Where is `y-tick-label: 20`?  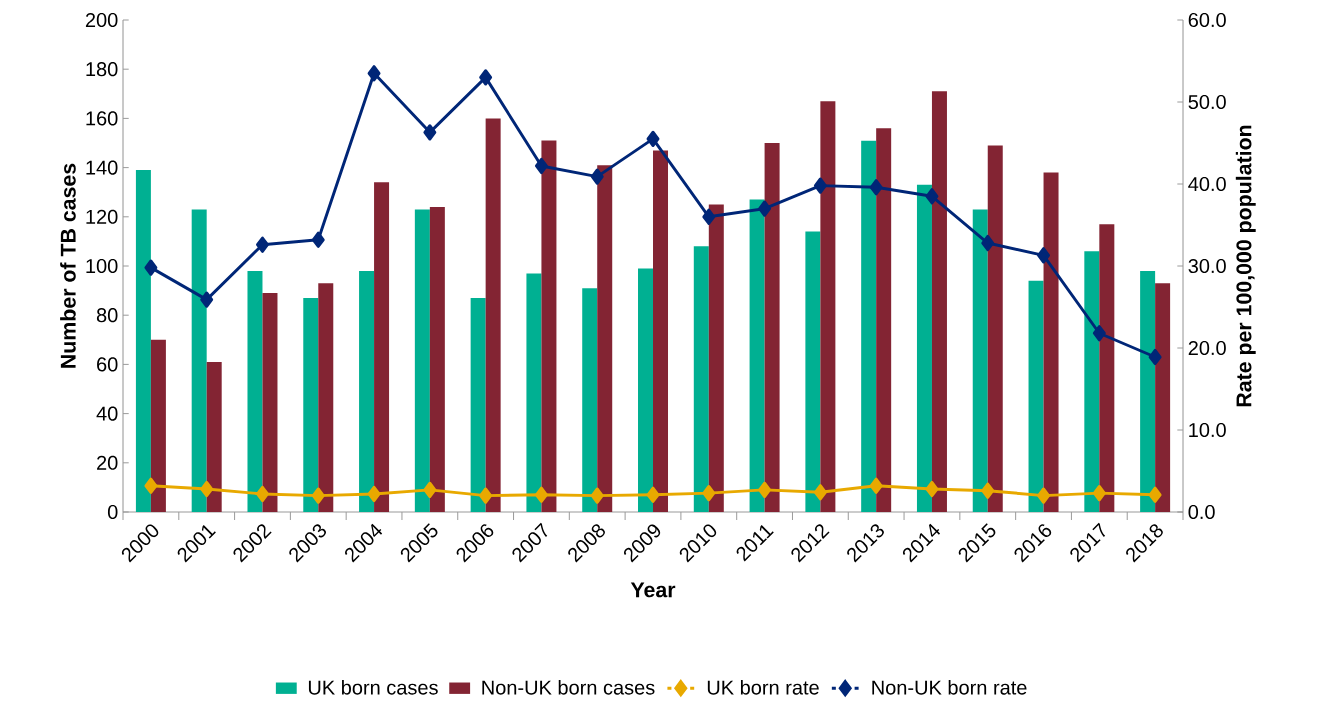
y-tick-label: 20 is located at coordinates (107, 462).